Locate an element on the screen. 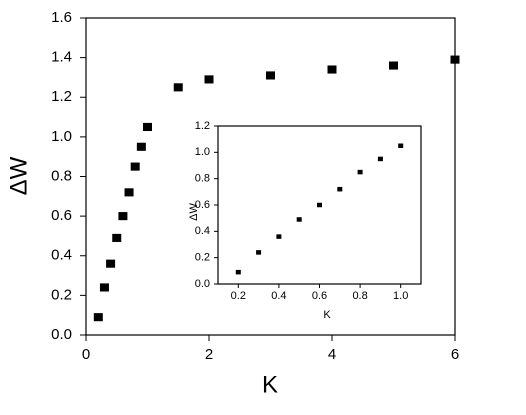 This screenshot has width=526, height=415. x-tick-label: 0.4 is located at coordinates (278, 296).